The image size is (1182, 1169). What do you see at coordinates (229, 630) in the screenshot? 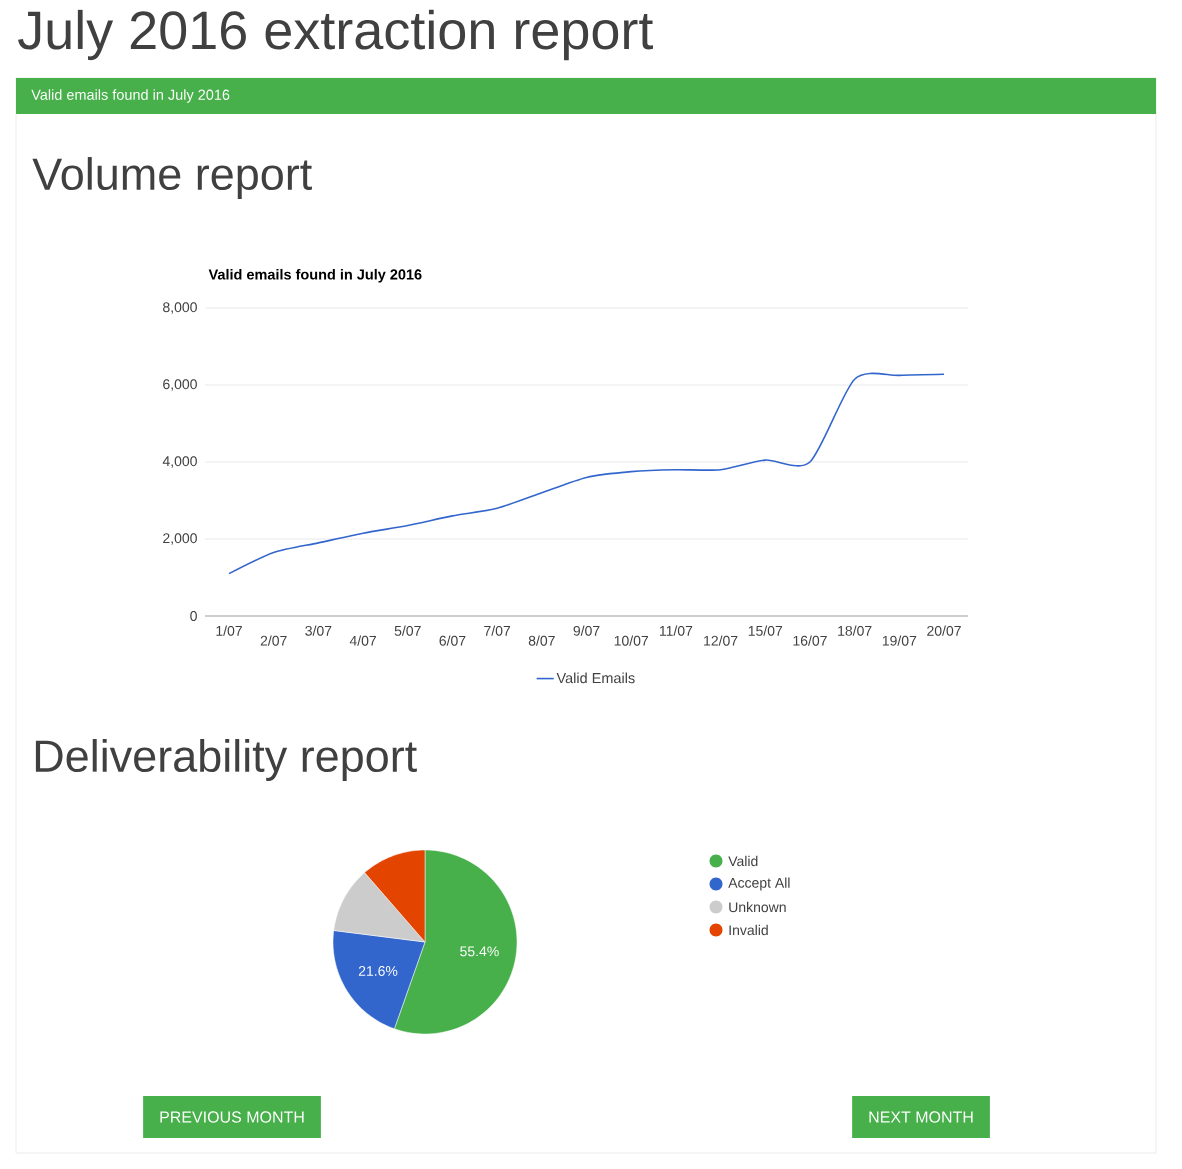
I see `x-tick-label: 1/07` at bounding box center [229, 630].